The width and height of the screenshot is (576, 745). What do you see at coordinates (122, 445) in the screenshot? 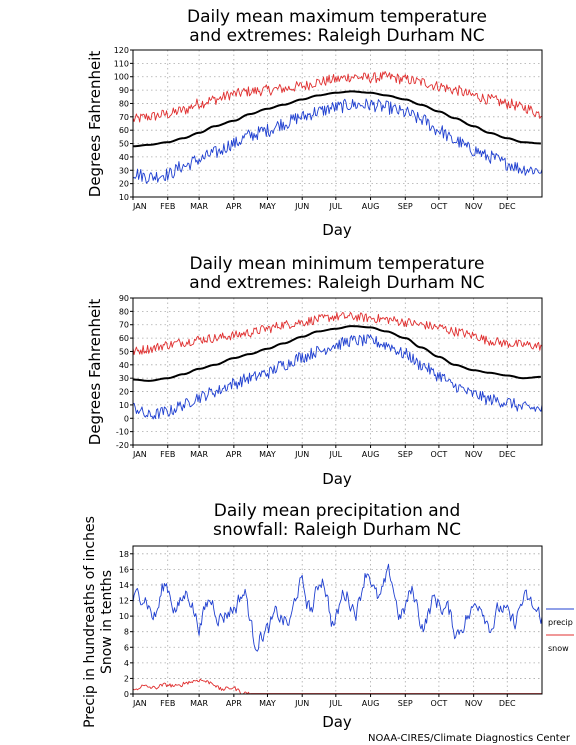
I see `y-tick-label: -20` at bounding box center [122, 445].